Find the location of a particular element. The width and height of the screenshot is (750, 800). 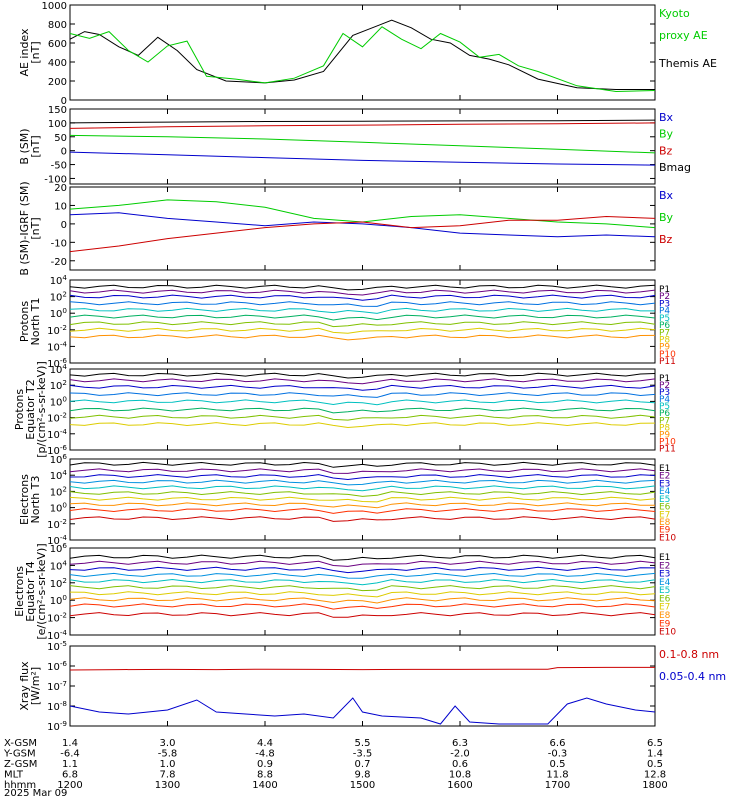

legend-entry: E2 is located at coordinates (664, 566).